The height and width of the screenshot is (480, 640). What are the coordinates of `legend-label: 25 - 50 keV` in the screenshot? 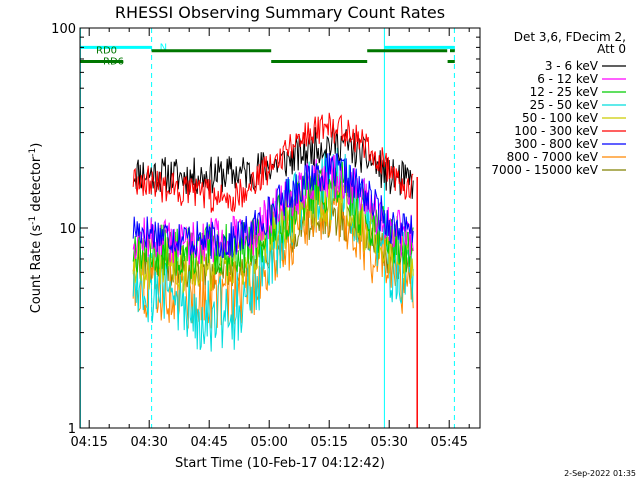 It's located at (564, 105).